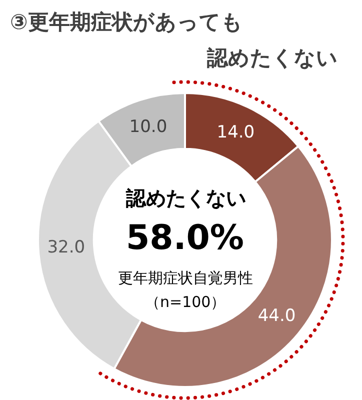 This screenshot has height=400, width=362. I want to click on text: （n=100）, so click(185, 302).